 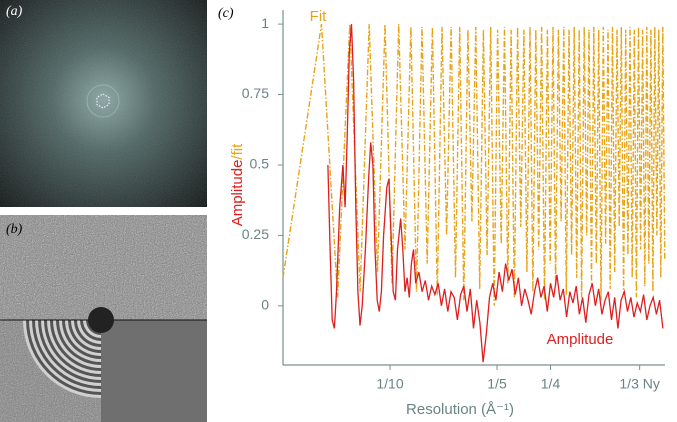 I want to click on y-tick-label: 0, so click(x=265, y=305).